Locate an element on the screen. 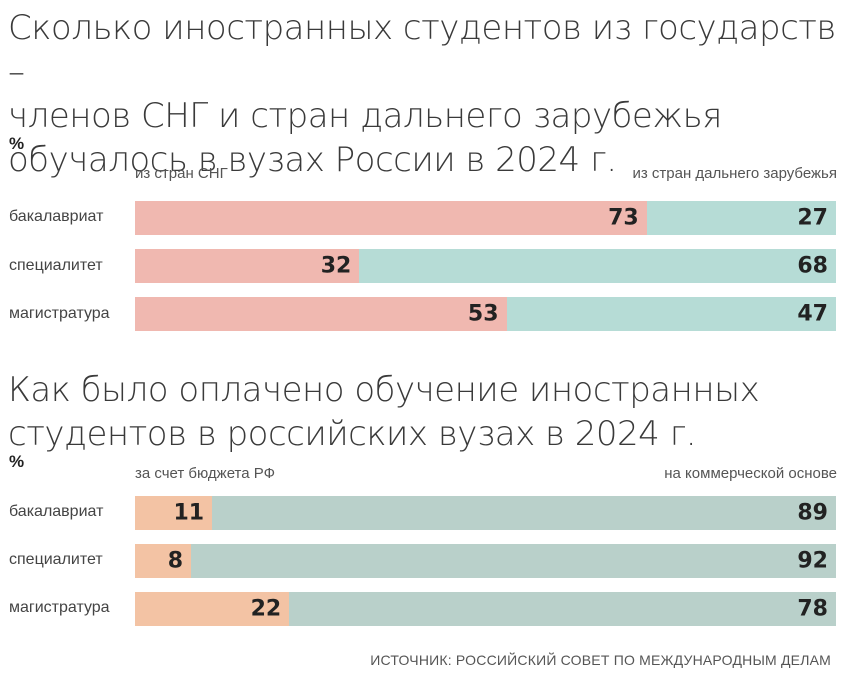  chart-2-bar-row: 22 78 is located at coordinates (485, 609).